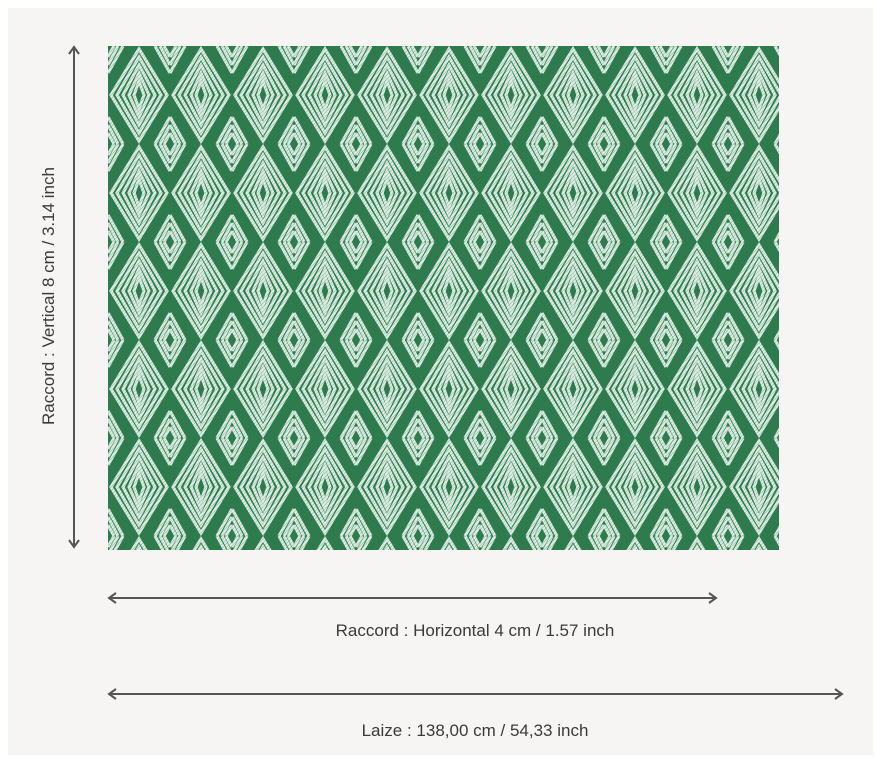  Describe the element at coordinates (475, 630) in the screenshot. I see `horizontal-repeat-label: Raccord : Horizontal 4 cm / 1.57 inch` at that location.